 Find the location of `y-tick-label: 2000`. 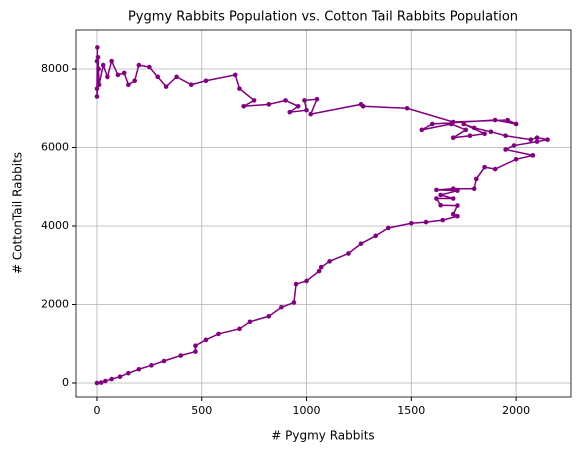

y-tick-label: 2000 is located at coordinates (55, 303).